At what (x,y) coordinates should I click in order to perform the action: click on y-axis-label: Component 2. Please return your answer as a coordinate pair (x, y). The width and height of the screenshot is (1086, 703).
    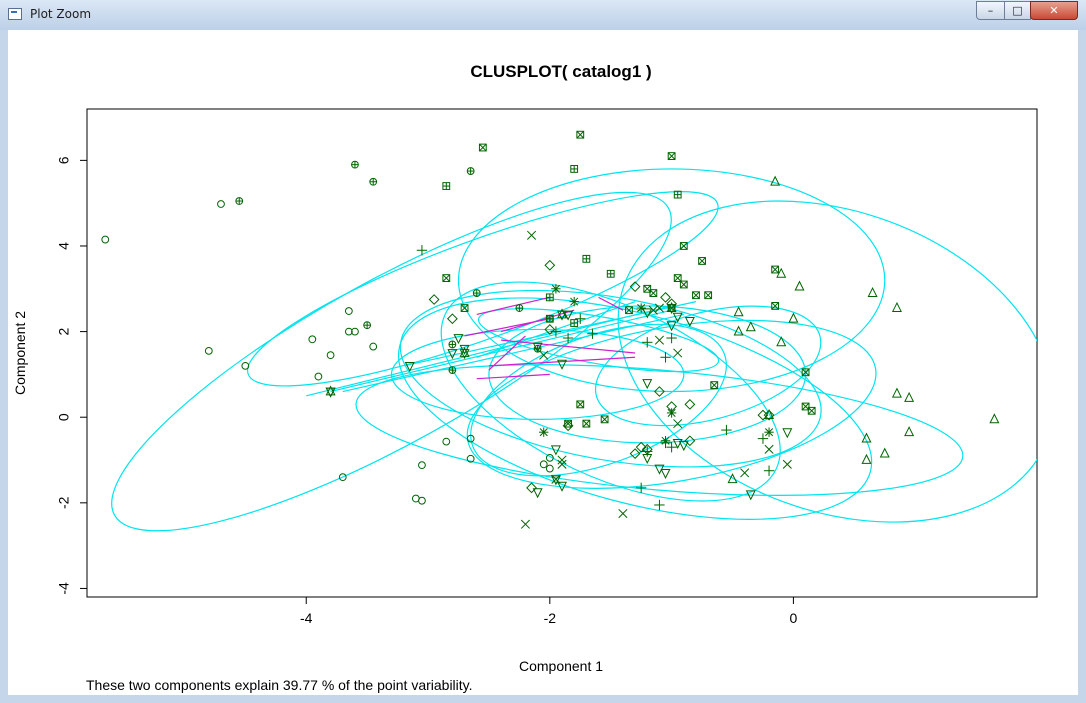
    Looking at the image, I should click on (20, 353).